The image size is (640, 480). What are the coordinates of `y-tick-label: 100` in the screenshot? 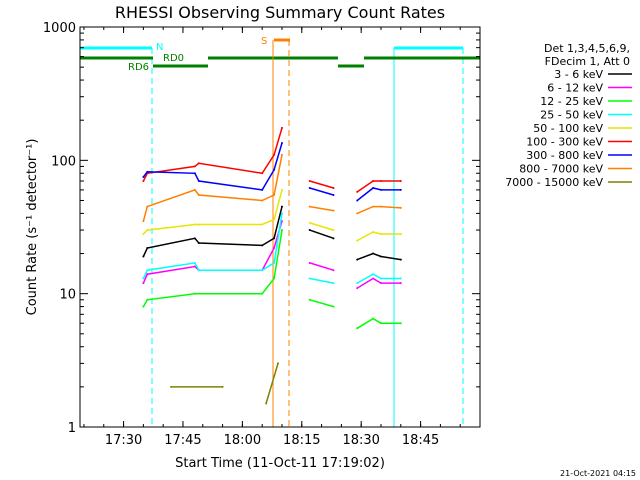 It's located at (63, 161).